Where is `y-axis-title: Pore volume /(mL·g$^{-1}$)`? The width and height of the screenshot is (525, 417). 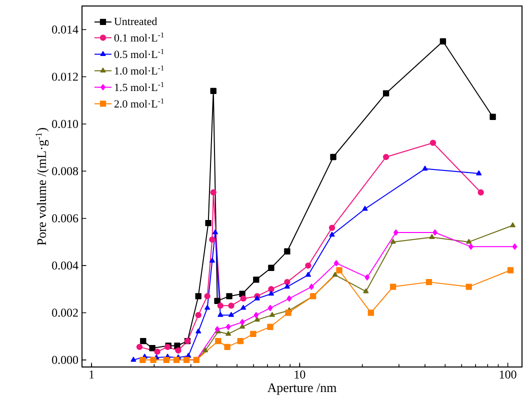
y-axis-title: Pore volume /(mL·g$^{-1}$) is located at coordinates (42, 187).